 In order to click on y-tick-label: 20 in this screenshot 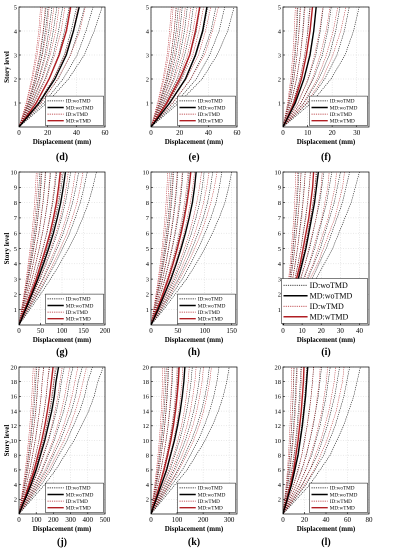, I will do `click(146, 367)`.